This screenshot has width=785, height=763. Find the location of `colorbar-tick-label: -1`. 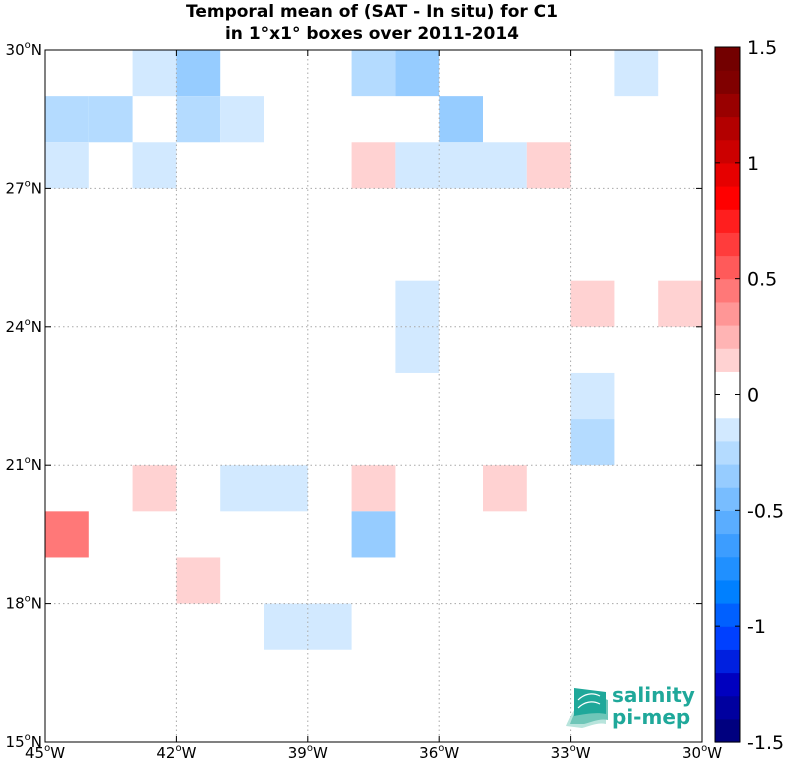

colorbar-tick-label: -1 is located at coordinates (756, 627).